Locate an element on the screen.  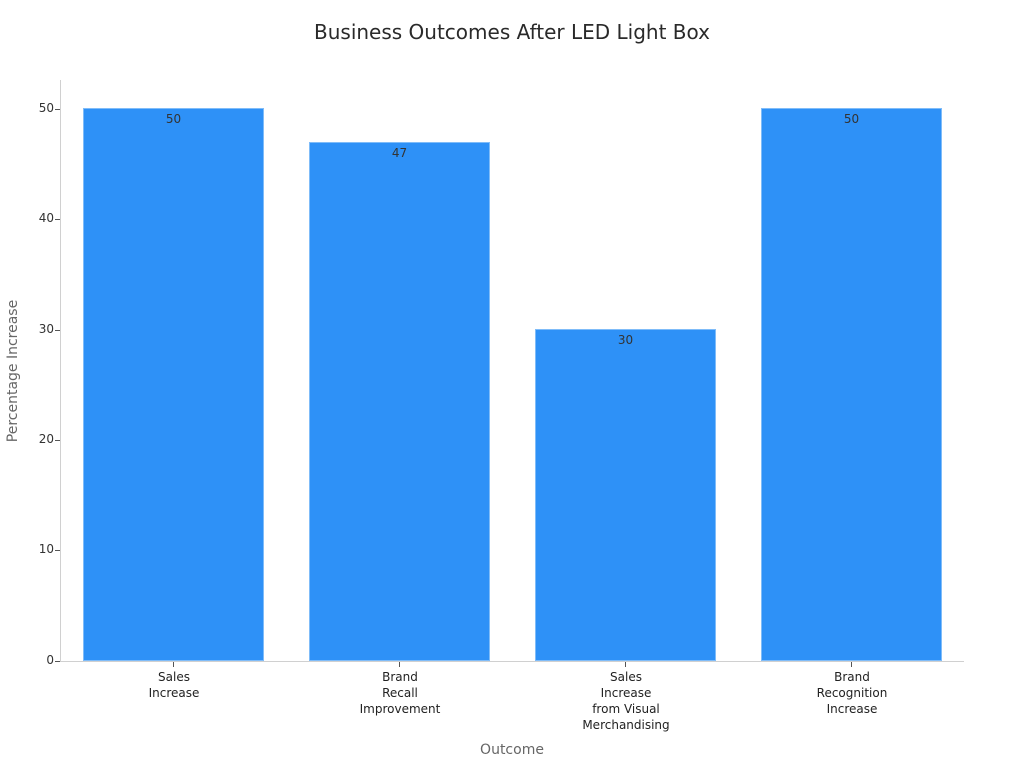
x-axis-title: Outcome is located at coordinates (512, 750).